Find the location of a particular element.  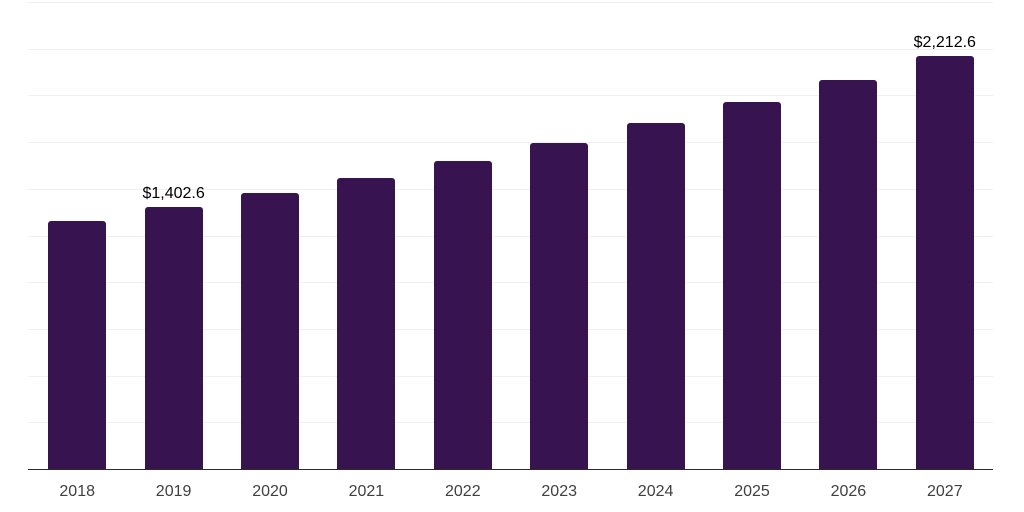

x-tick-label-2019: 2019 is located at coordinates (173, 491).